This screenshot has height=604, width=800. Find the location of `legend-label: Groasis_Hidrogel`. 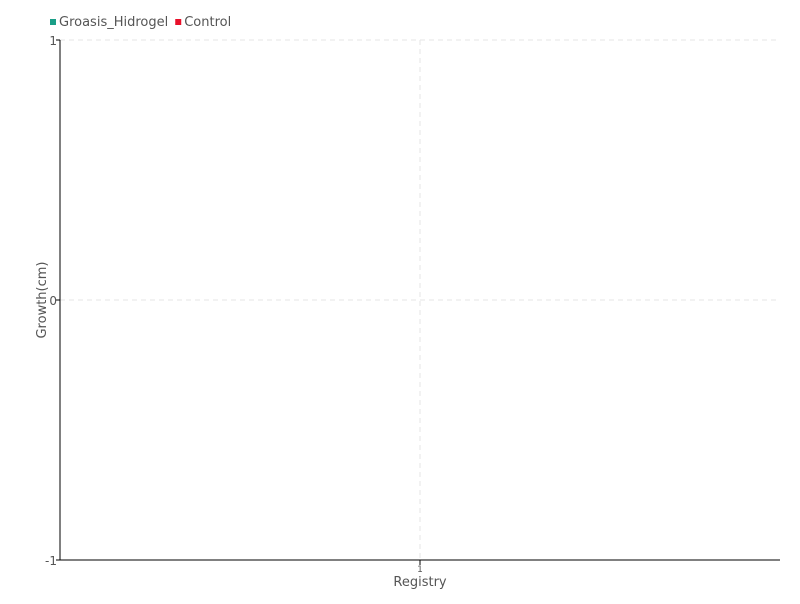

legend-label: Groasis_Hidrogel is located at coordinates (113, 22).